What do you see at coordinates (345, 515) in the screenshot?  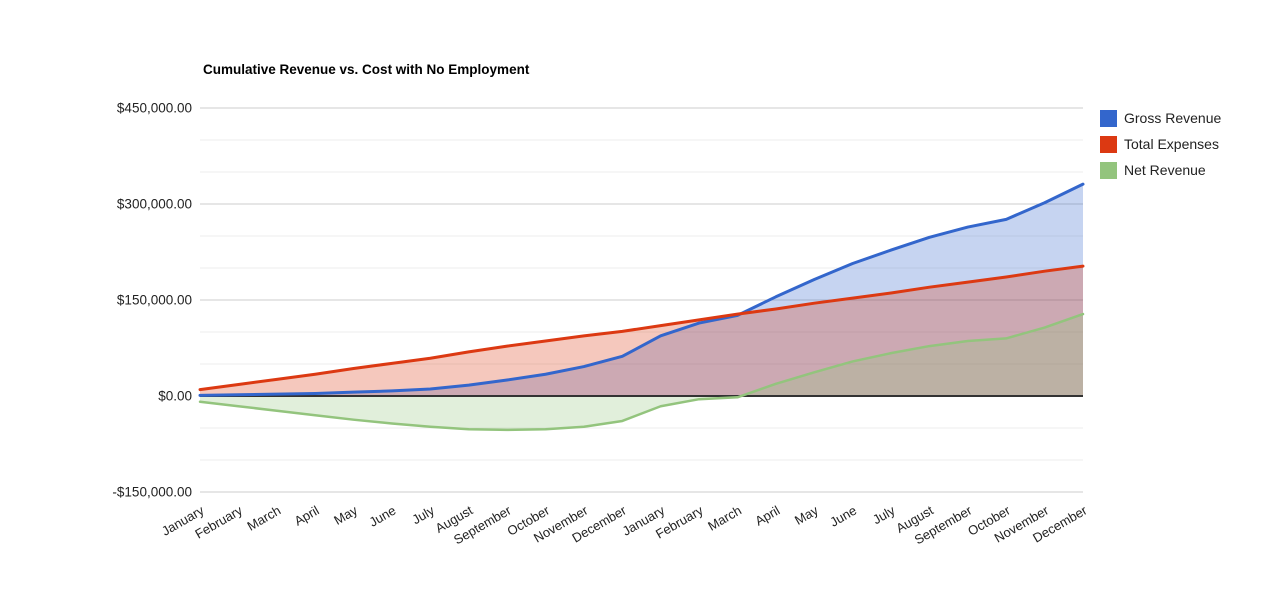 I see `x-axis-label-may-y1: May` at bounding box center [345, 515].